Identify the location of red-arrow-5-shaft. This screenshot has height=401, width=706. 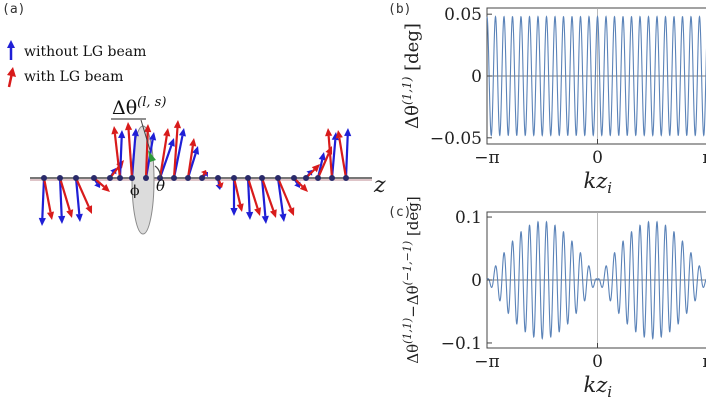
(117, 156).